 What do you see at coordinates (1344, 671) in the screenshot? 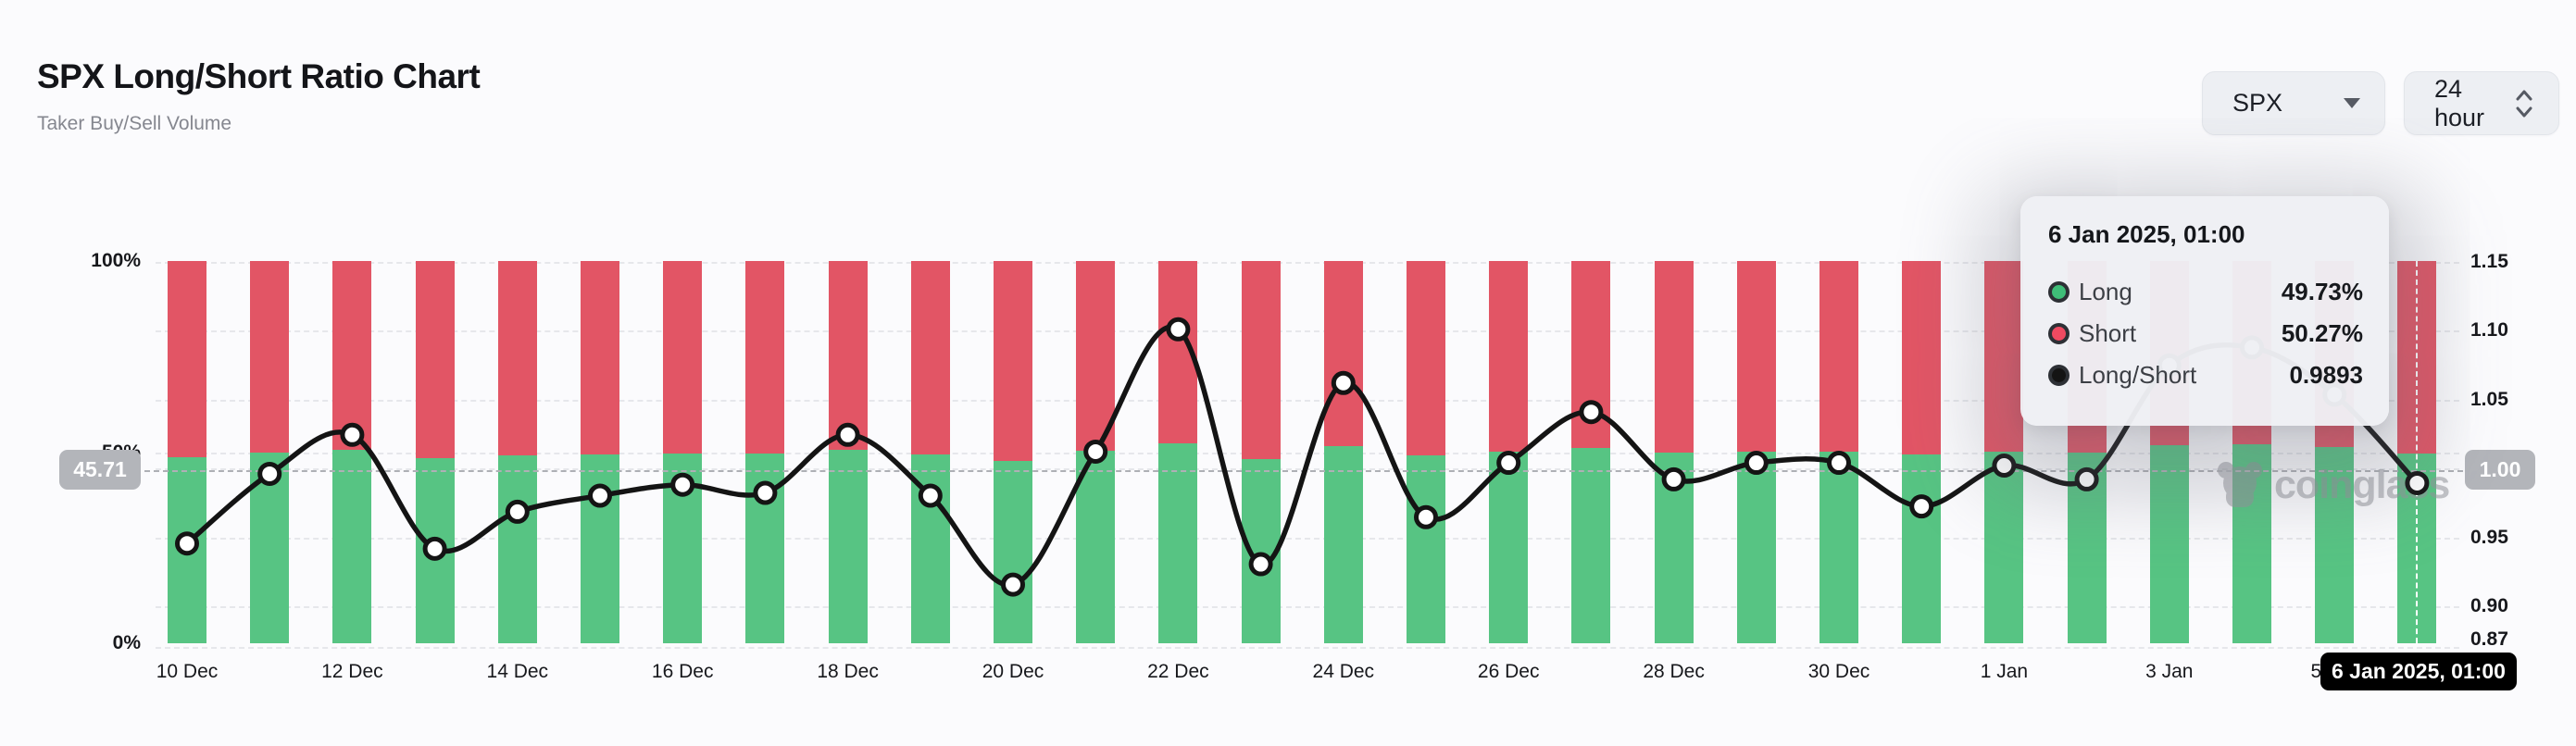
I see `x-axis-label: 24 Dec` at bounding box center [1344, 671].